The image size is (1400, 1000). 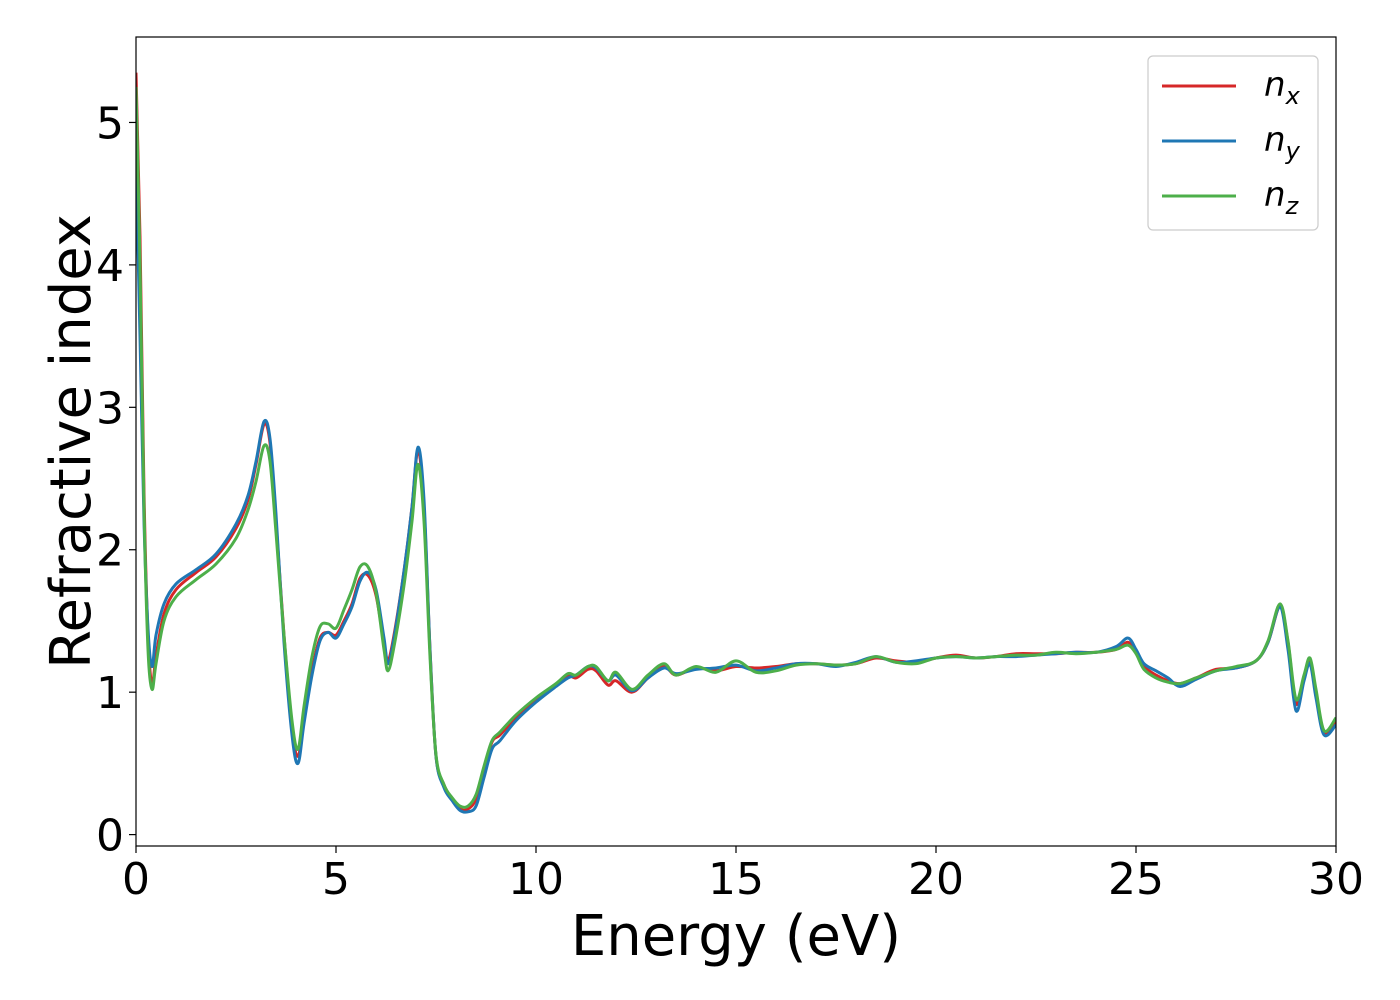 What do you see at coordinates (1233, 143) in the screenshot?
I see `legend-box` at bounding box center [1233, 143].